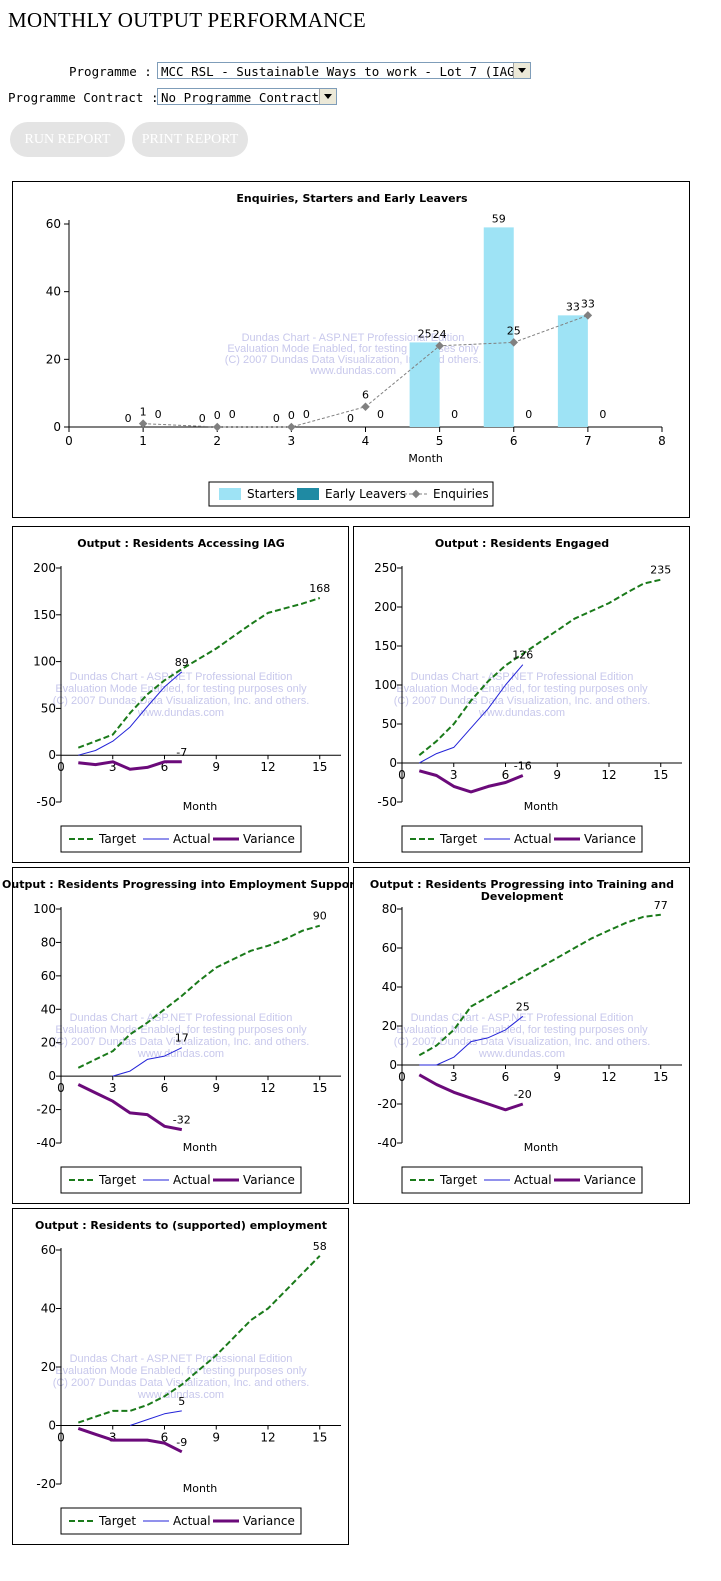 The image size is (721, 1581). What do you see at coordinates (319, 767) in the screenshot?
I see `x-tick-label: 15` at bounding box center [319, 767].